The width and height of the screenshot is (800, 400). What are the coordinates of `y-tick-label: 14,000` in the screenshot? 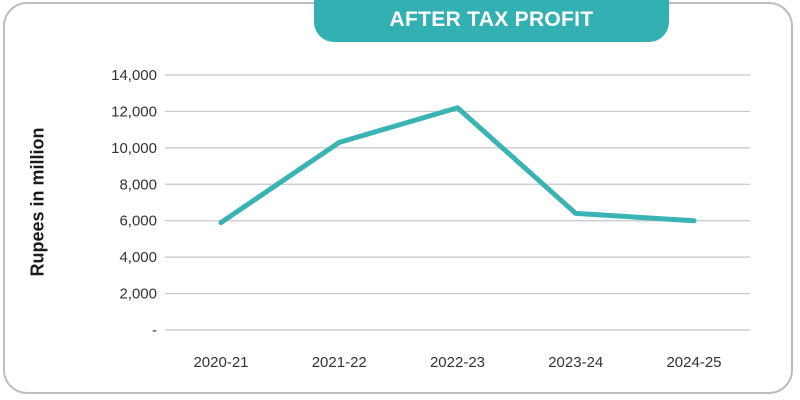 It's located at (134, 75).